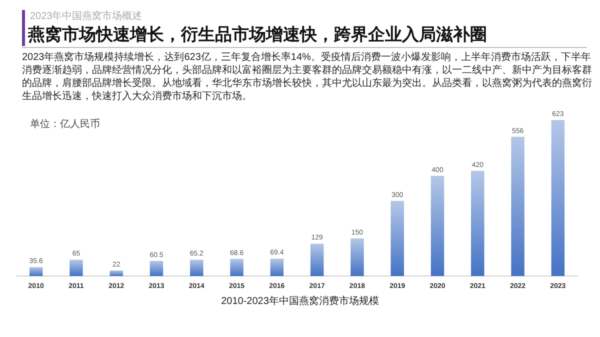 Image resolution: width=600 pixels, height=337 pixels. What do you see at coordinates (307, 77) in the screenshot?
I see `paragraph: 2023年燕窝市场规模持续增长，达到623亿，三年复合增长率14%。受疫情后消费一波小爆发影响，上半年消费市场活跃，下半年消费逐渐趋弱，品牌经营情况分化，头部品牌和以富裕圈层为主要客群的品牌交易额稳中有涨，以一二线中产、新中产为目标客群的品牌，肩腰部品牌增长受限。从地域看，华北华东市场增长较快，其中尤以山东最为突出。从品类看，以燕窝粥为代表的燕窝衍生品增长迅速，快速打入大众消费市场和下沉市场。` at bounding box center [307, 77].